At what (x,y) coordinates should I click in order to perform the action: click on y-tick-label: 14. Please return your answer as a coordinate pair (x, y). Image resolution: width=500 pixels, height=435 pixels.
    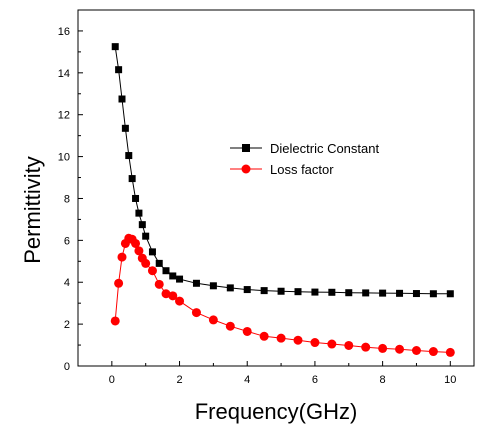
    Looking at the image, I should click on (64, 74).